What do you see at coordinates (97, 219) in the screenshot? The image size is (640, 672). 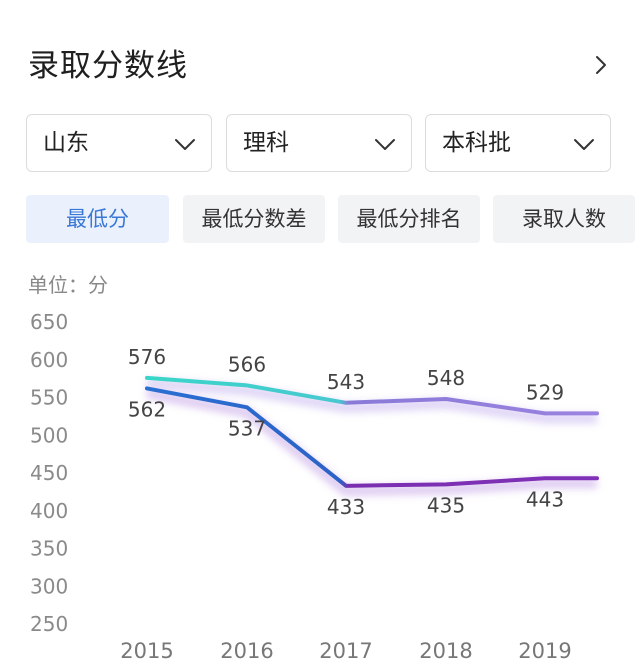 I see `tab-min-score: 最低分` at bounding box center [97, 219].